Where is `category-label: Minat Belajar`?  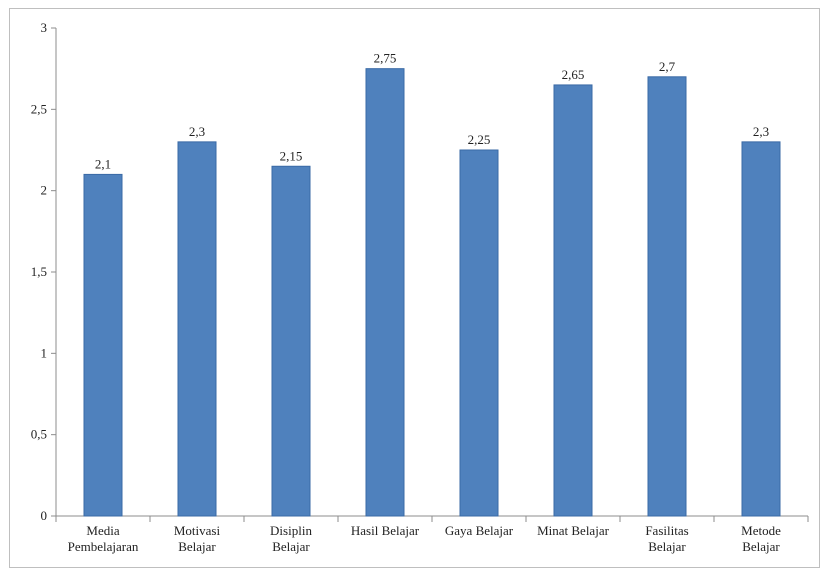
category-label: Minat Belajar is located at coordinates (573, 530).